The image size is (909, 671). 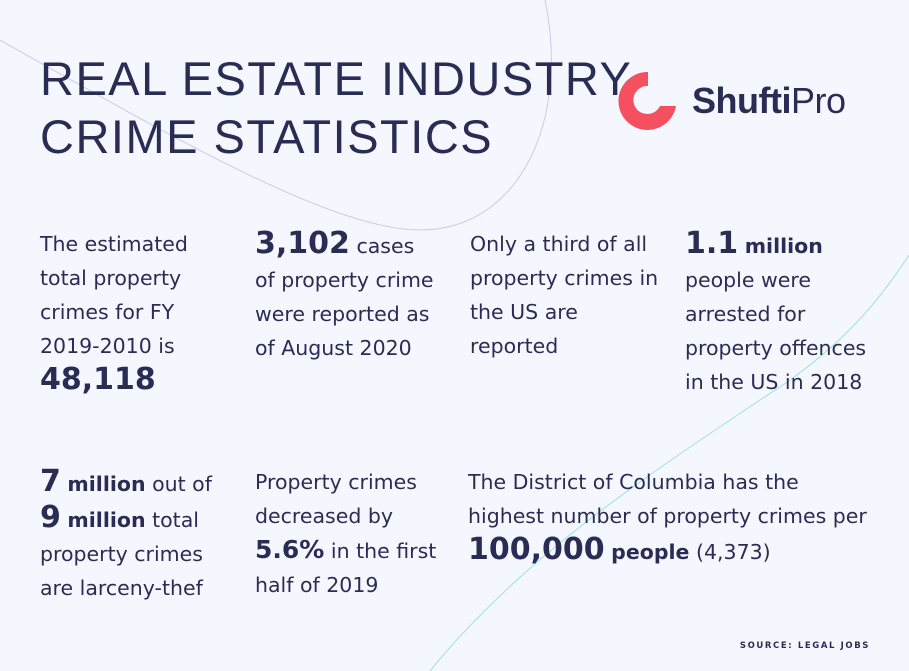 I want to click on stat-5-unit-a: million, so click(x=106, y=484).